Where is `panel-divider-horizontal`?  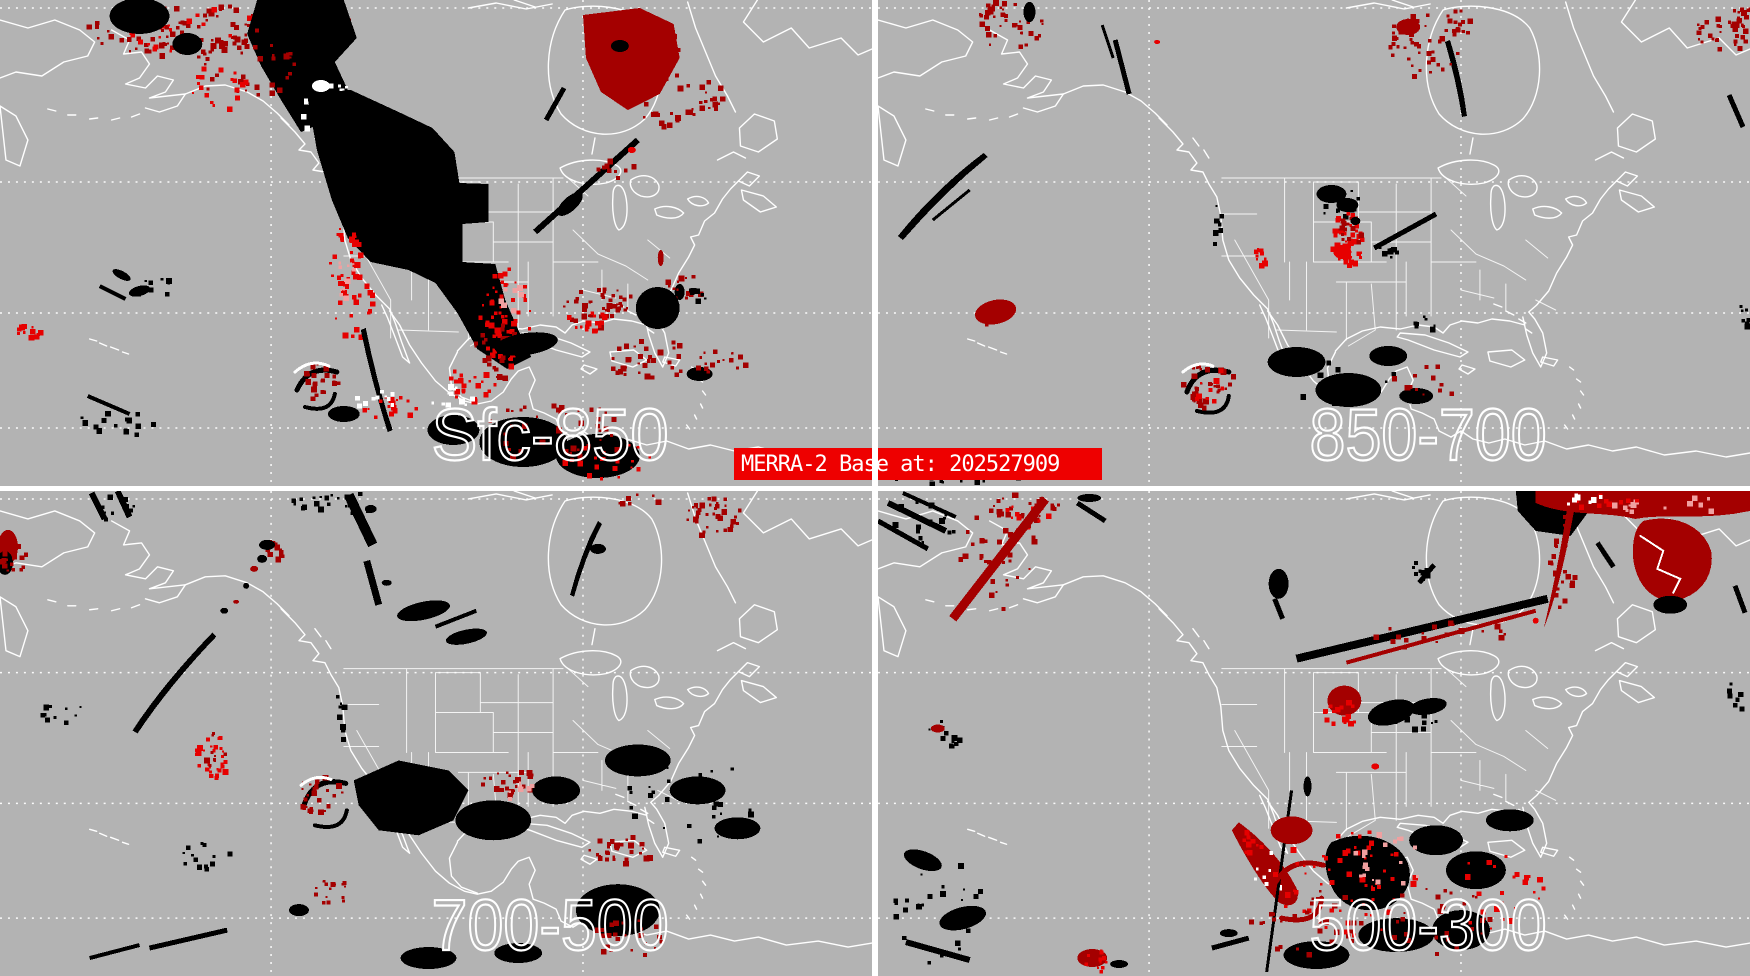
panel-divider-horizontal is located at coordinates (875, 488).